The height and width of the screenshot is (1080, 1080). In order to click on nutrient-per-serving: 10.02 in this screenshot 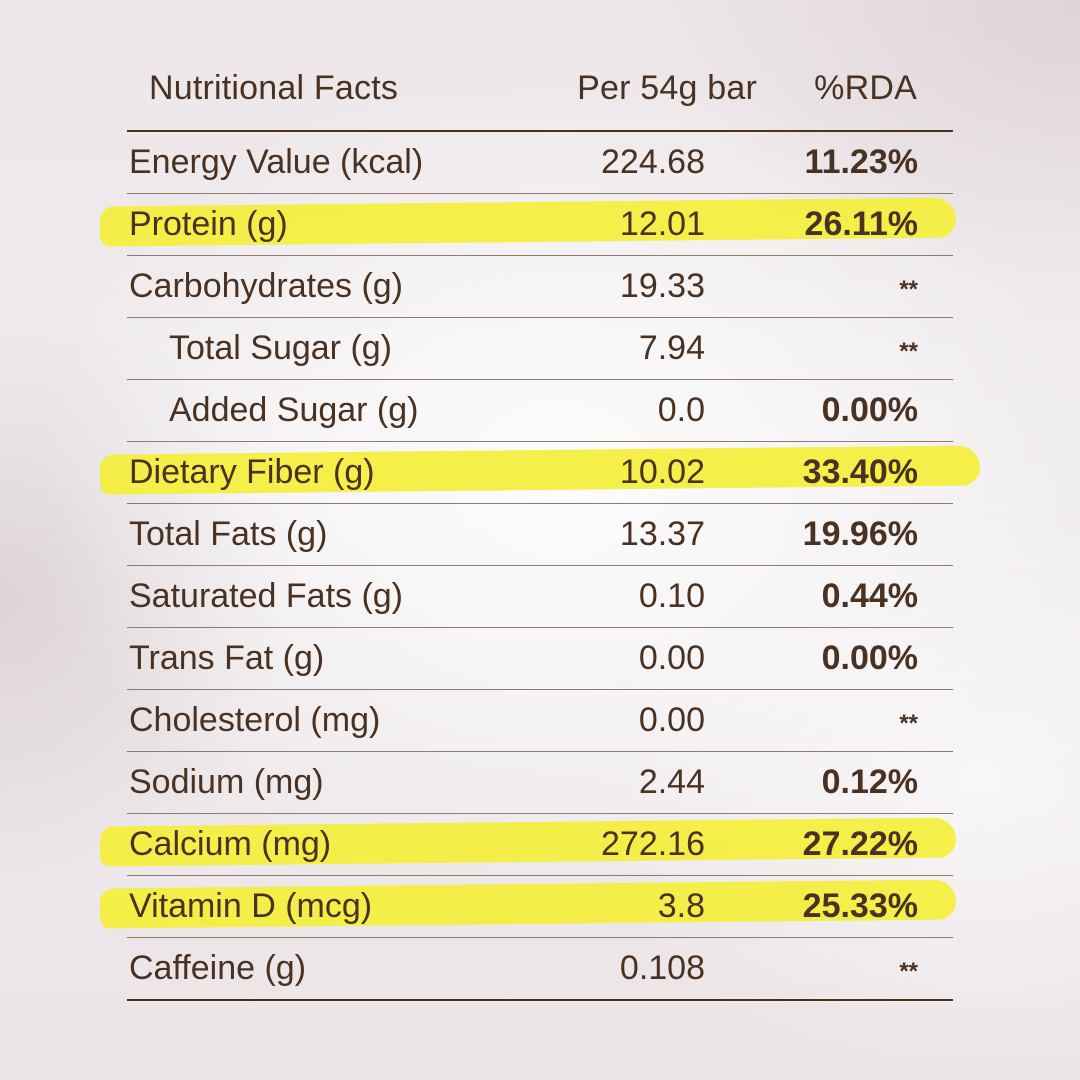, I will do `click(662, 472)`.